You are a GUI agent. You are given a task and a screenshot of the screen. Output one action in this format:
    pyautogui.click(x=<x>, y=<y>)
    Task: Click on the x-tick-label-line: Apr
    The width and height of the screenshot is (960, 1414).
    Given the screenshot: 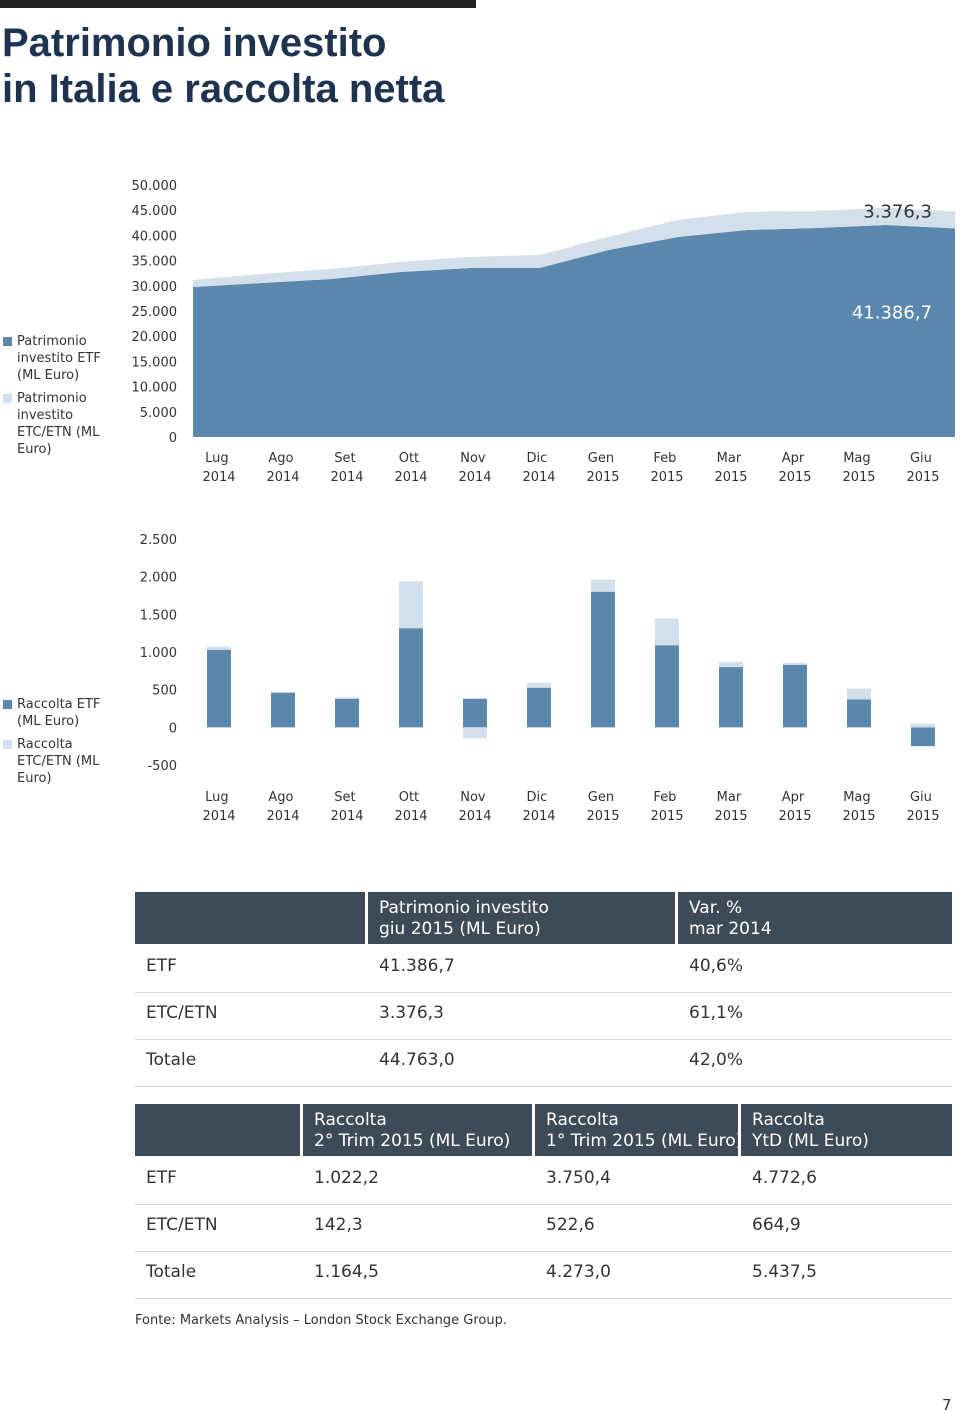 What is the action you would take?
    pyautogui.click(x=795, y=797)
    